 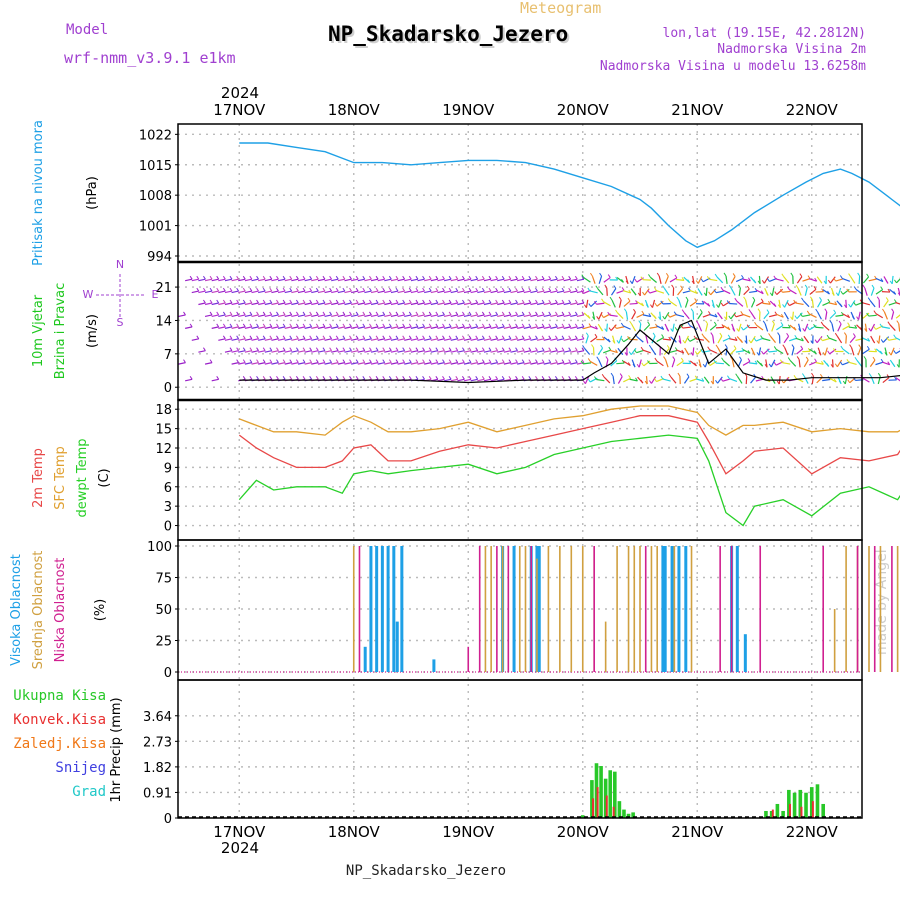 What do you see at coordinates (596, 790) in the screenshot?
I see `precip-bar` at bounding box center [596, 790].